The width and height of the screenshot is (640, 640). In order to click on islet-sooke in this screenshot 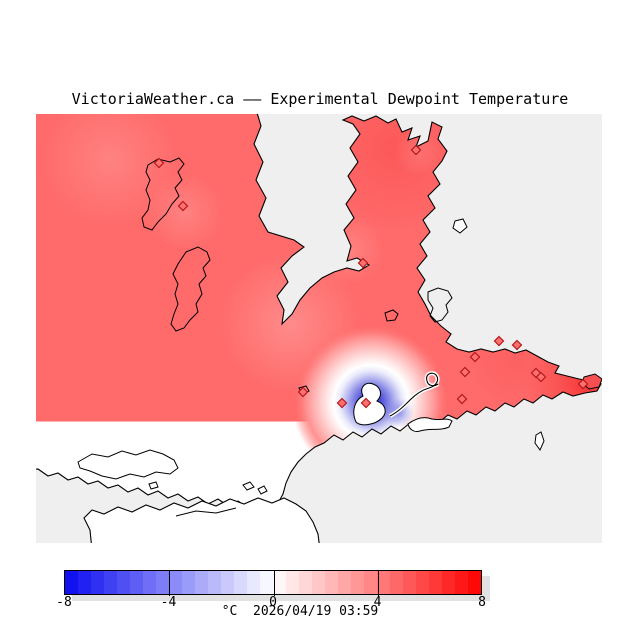, I will do `click(153, 485)`.